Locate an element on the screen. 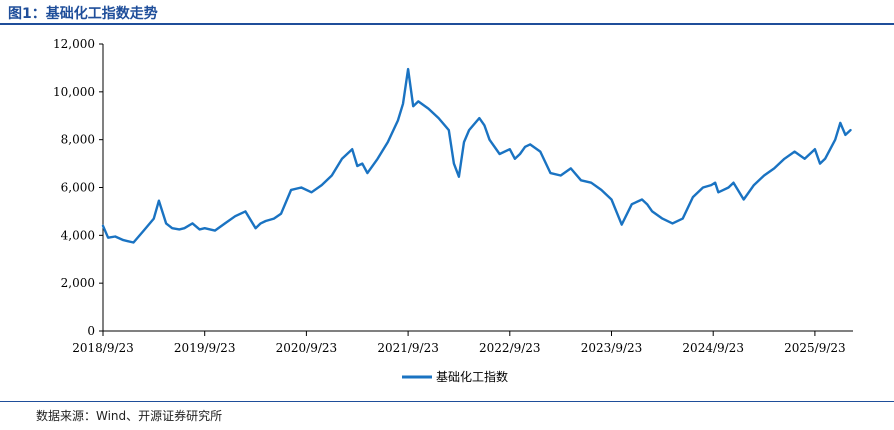  figure-title: 图1：基础化工指数走势 is located at coordinates (83, 14).